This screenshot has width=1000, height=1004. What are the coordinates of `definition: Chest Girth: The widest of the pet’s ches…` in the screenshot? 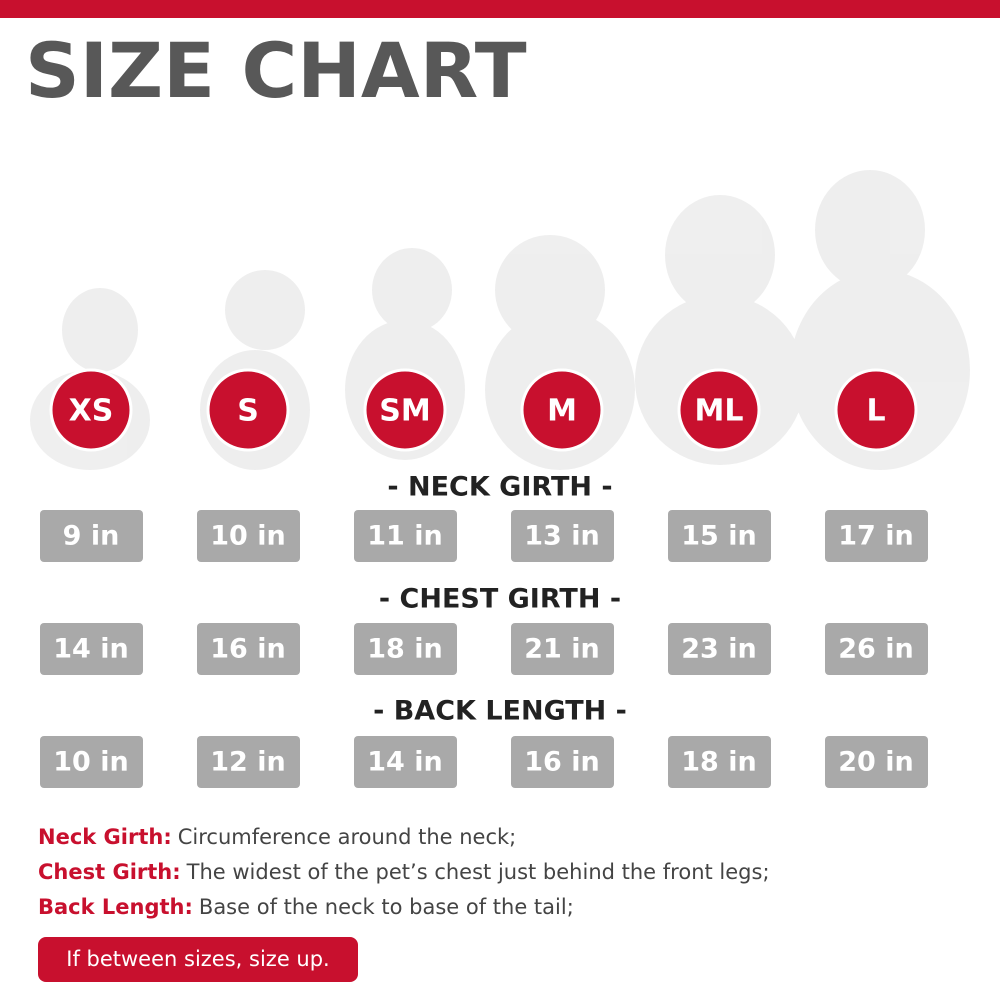 It's located at (404, 872).